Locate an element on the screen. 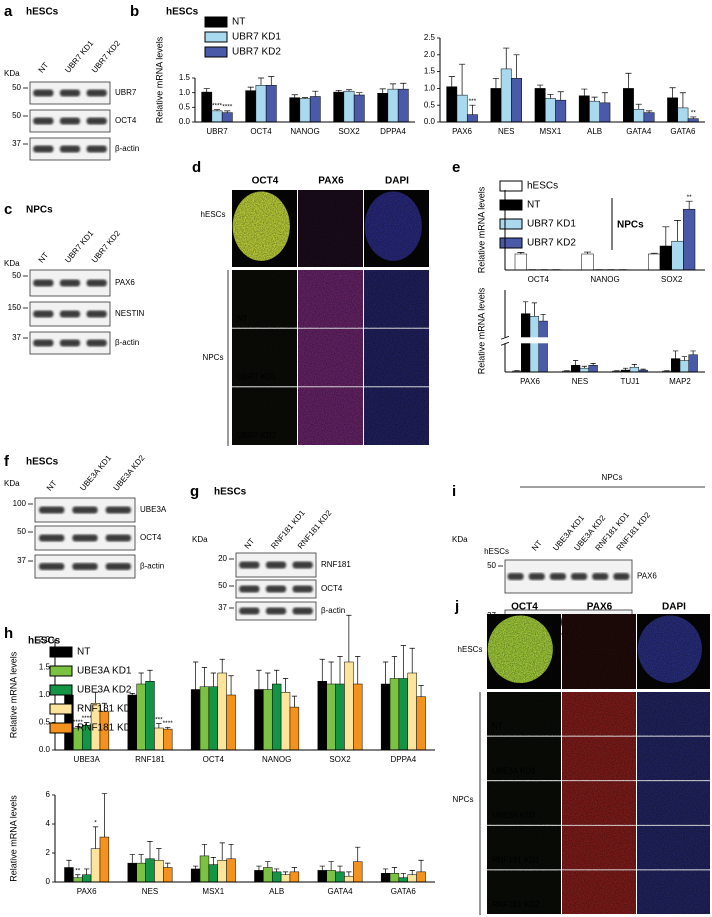 The width and height of the screenshot is (712, 917). lane-label: UBE3A KD1 is located at coordinates (95, 473).